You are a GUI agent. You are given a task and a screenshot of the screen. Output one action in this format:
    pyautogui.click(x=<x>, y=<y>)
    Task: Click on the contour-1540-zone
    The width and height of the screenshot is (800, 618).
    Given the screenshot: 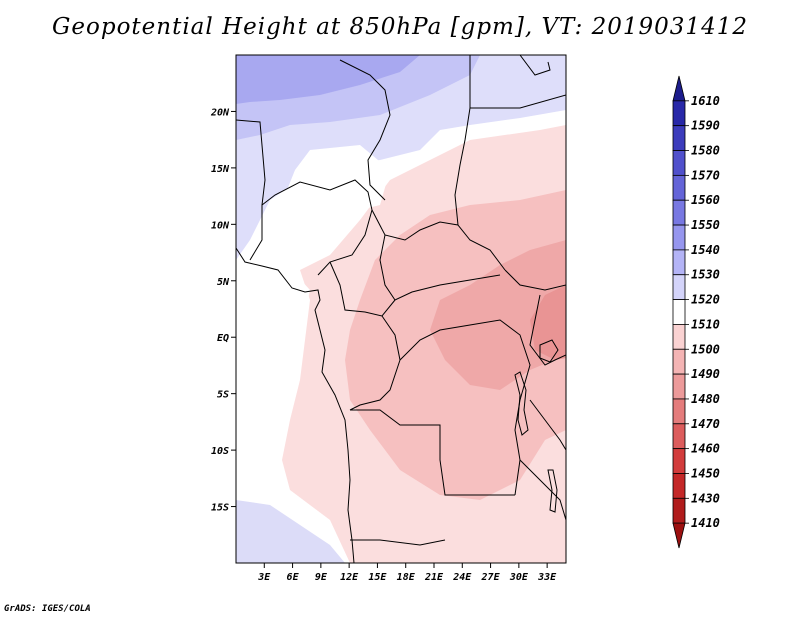 What is the action you would take?
    pyautogui.click(x=328, y=79)
    